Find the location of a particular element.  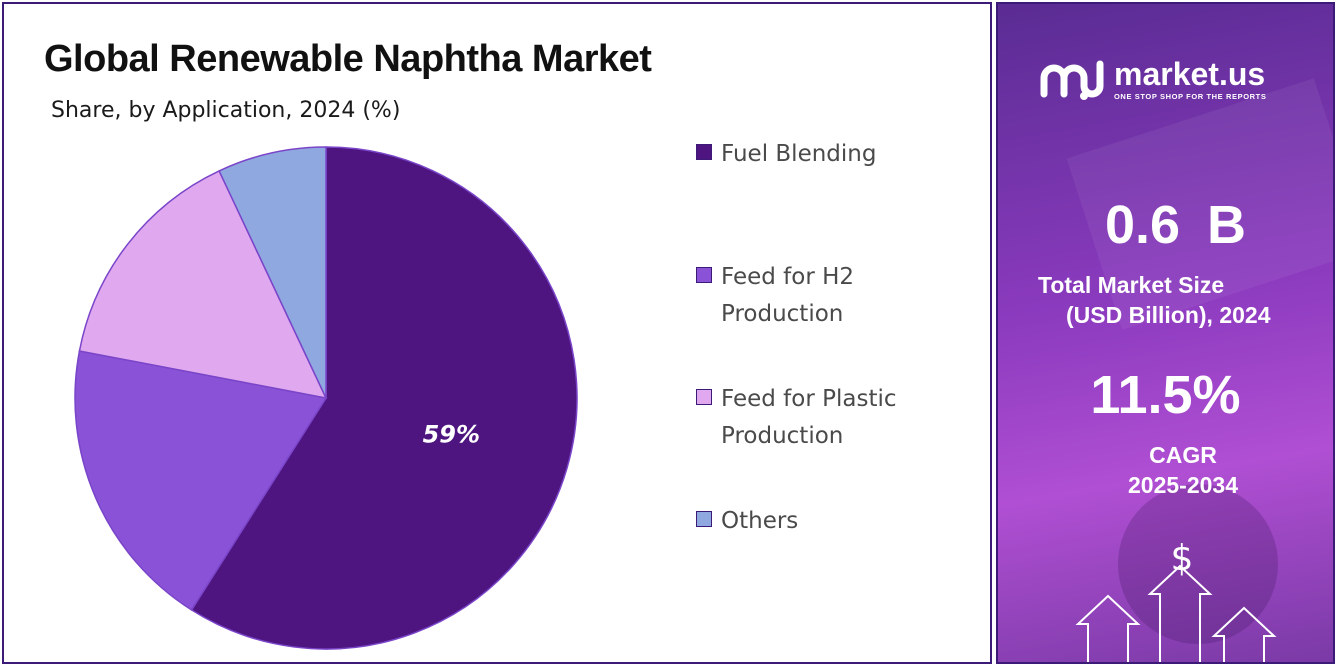

pie-data-label: 59% is located at coordinates (451, 434).